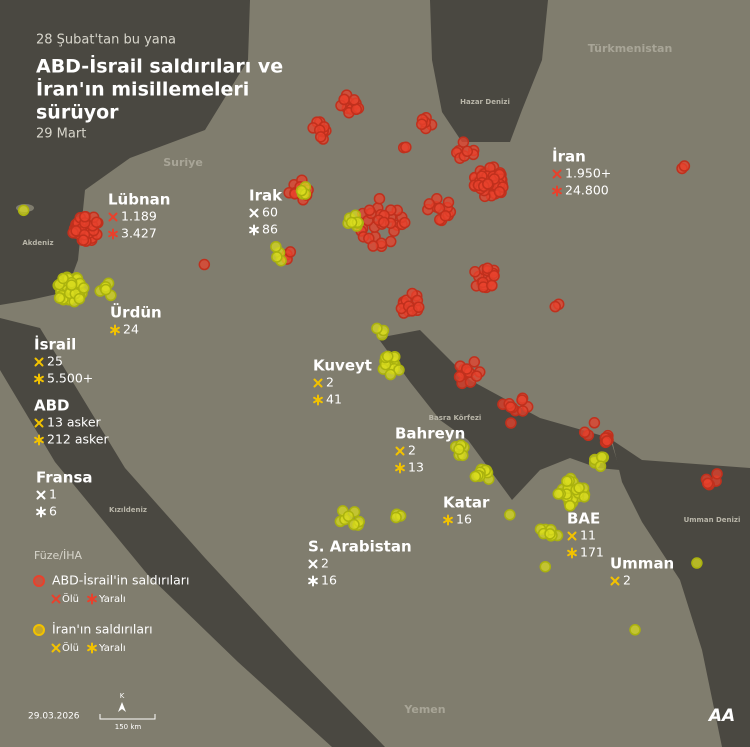 The image size is (750, 747). Describe the element at coordinates (131, 329) in the screenshot. I see `injured-count: 24` at that location.